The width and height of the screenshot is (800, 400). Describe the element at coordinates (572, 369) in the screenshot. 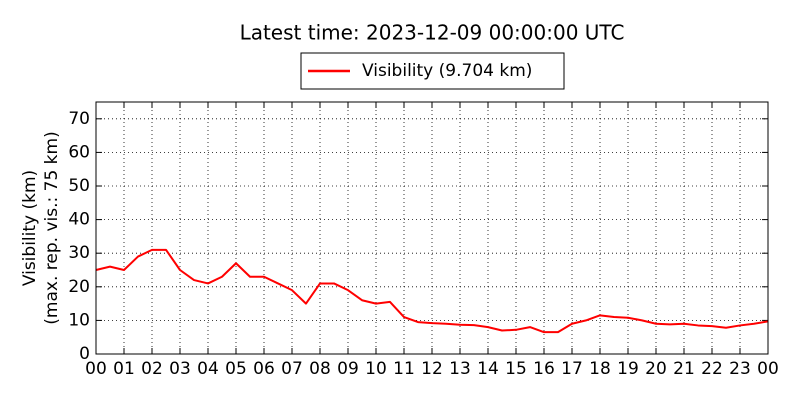

I see `x-tick-label: 17` at that location.